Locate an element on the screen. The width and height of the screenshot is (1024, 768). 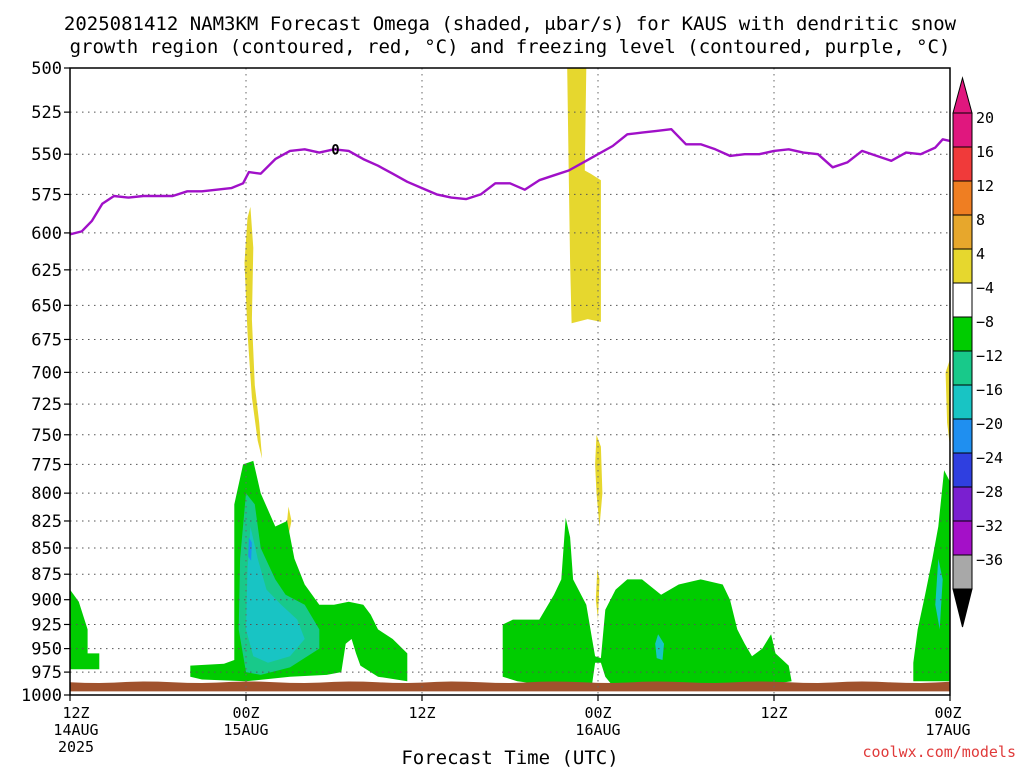
x-axis-label: Forecast Time (UTC) is located at coordinates (509, 757).